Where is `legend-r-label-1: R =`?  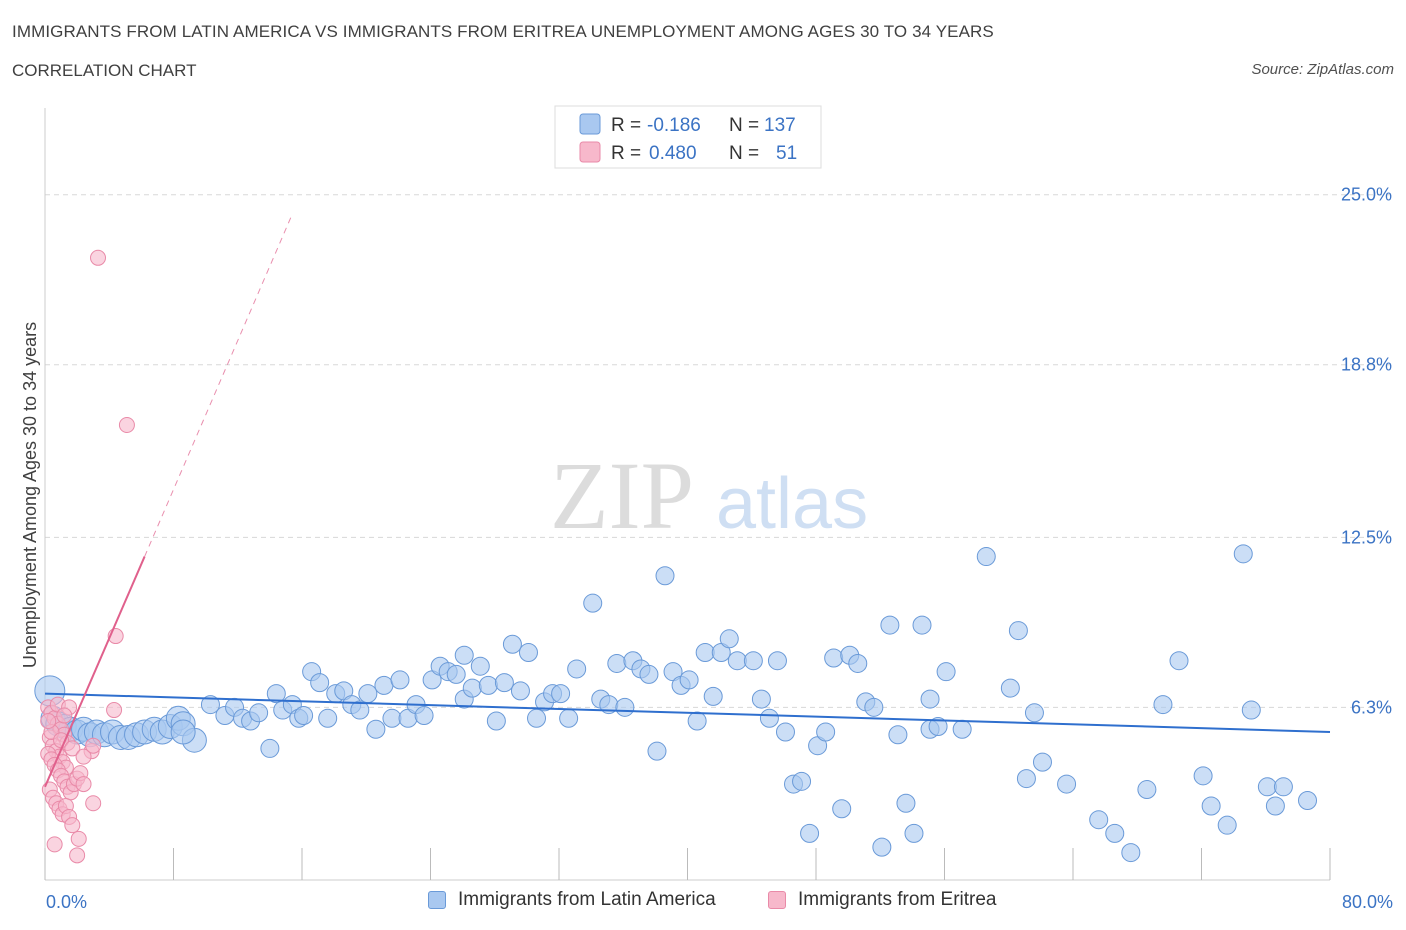 legend-r-label-1: R = is located at coordinates (626, 125).